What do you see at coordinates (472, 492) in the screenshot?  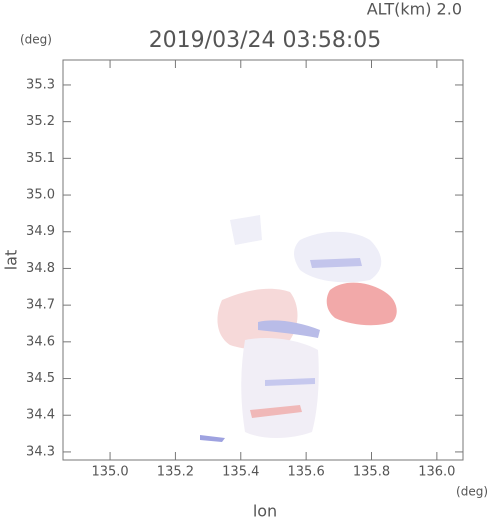 I see `x-unit: (deg)` at bounding box center [472, 492].